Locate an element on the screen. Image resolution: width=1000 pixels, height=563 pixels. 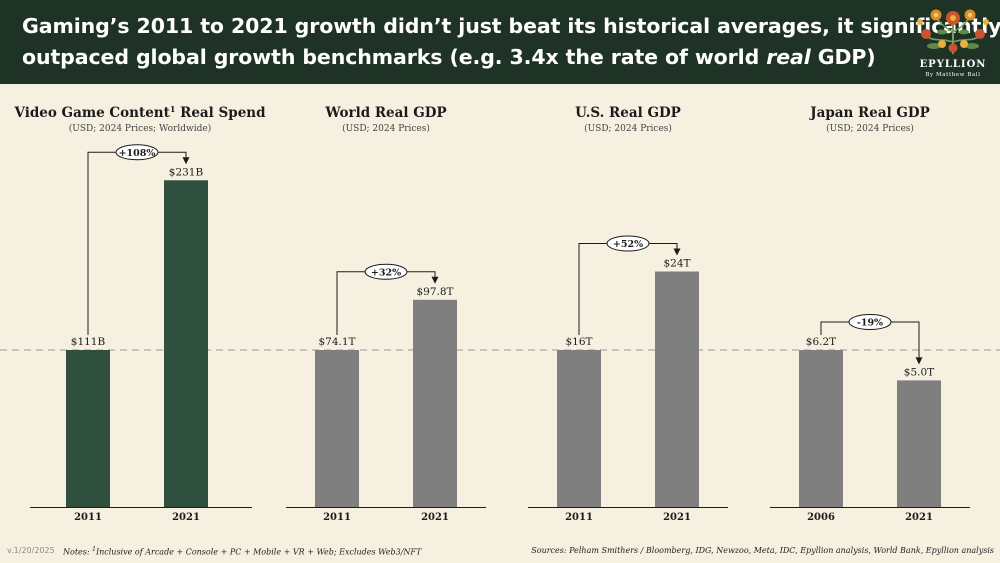
chart-4-title-text: Japan Real GDP is located at coordinates (869, 113).